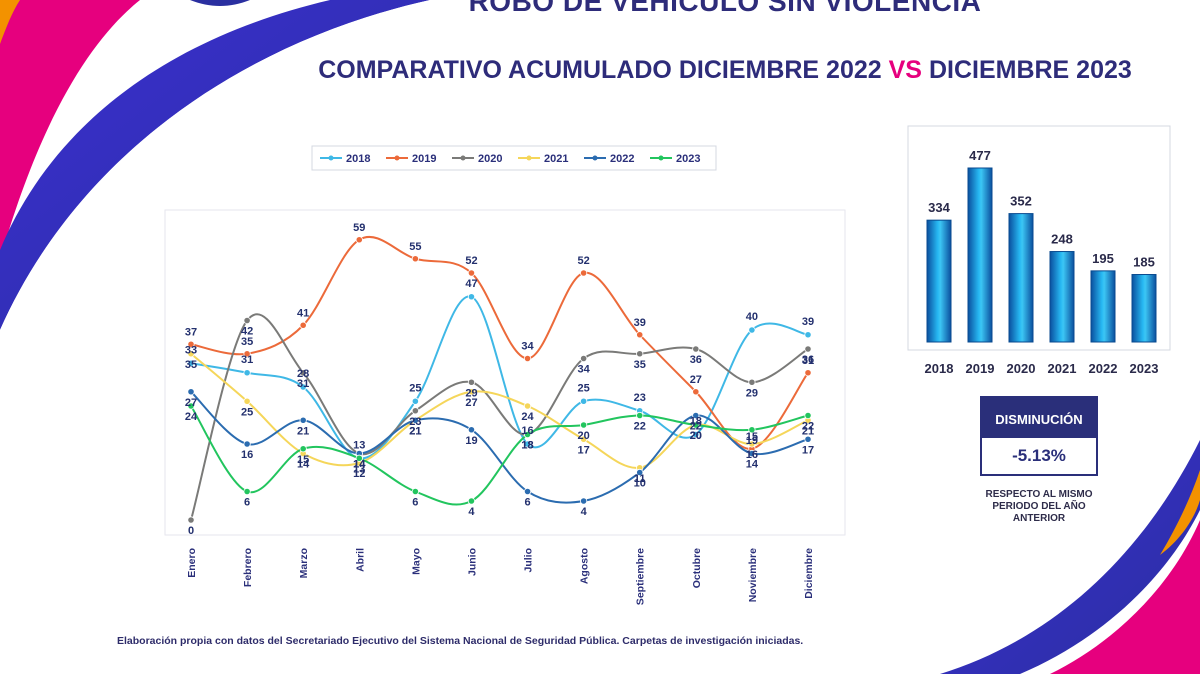  I want to click on legend-label-2022: 2022, so click(622, 159).